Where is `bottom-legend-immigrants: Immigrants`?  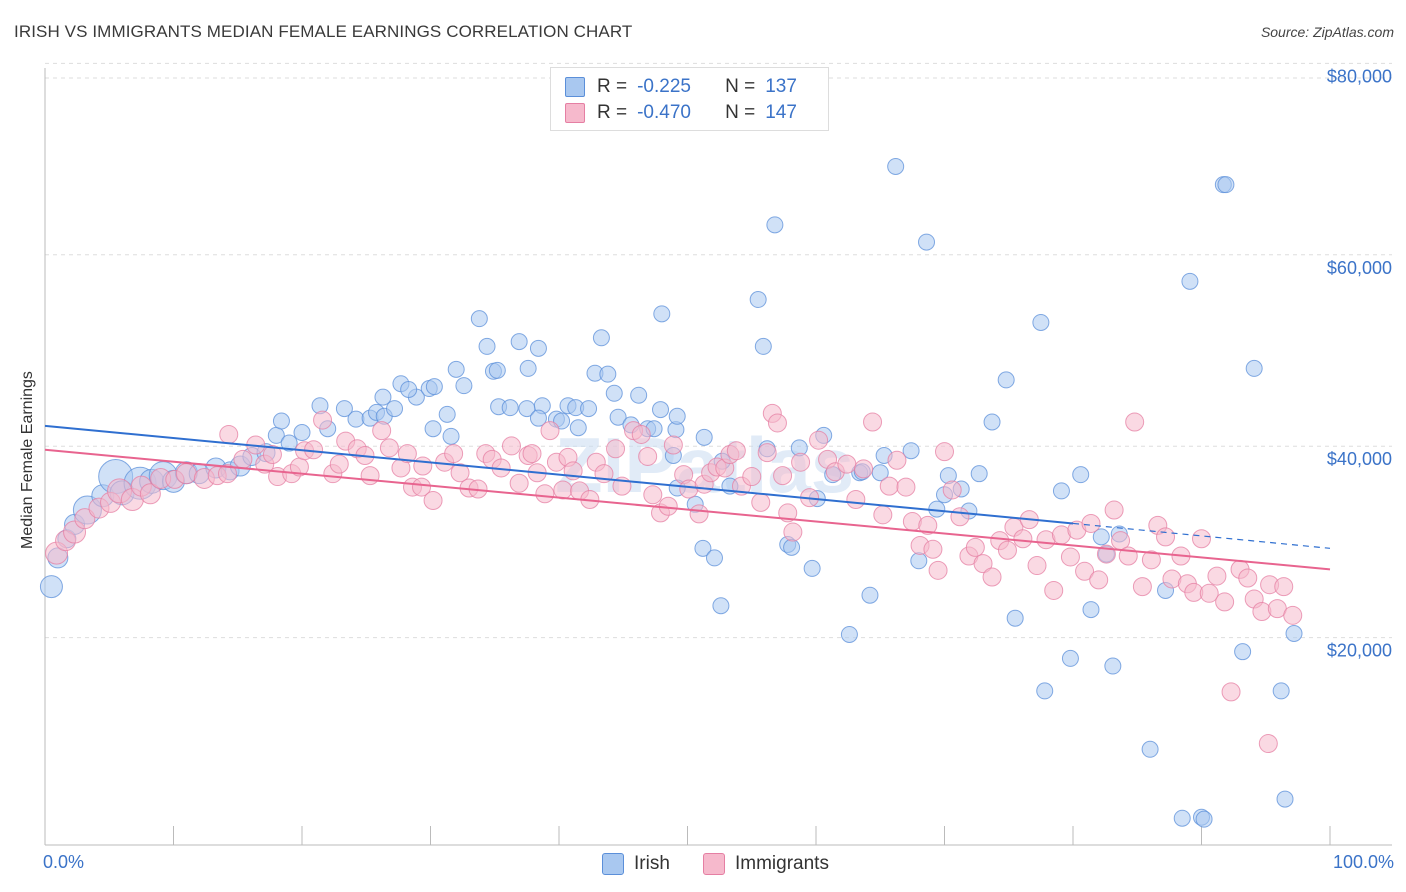
bottom-legend-immigrants: Immigrants is located at coordinates (766, 864).